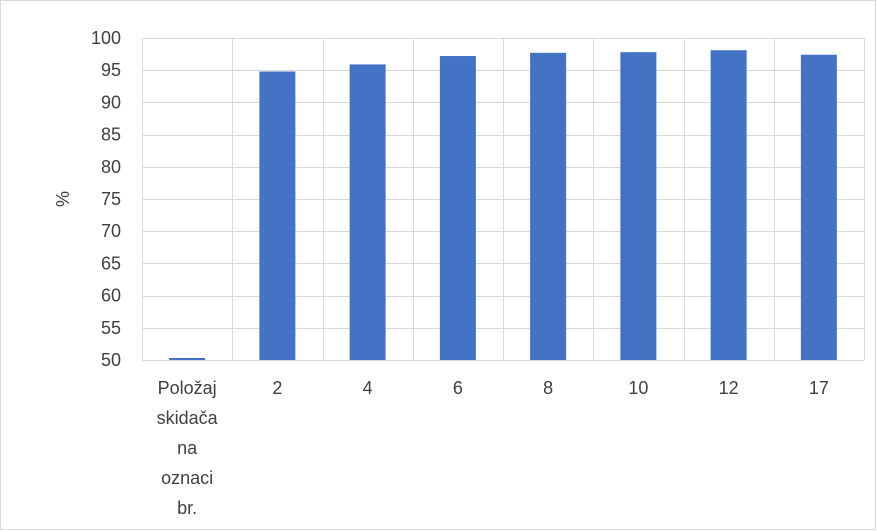  I want to click on y-axis-ticks: 50 55 60 65 70 75 80 85 90 95 100, so click(106, 199).